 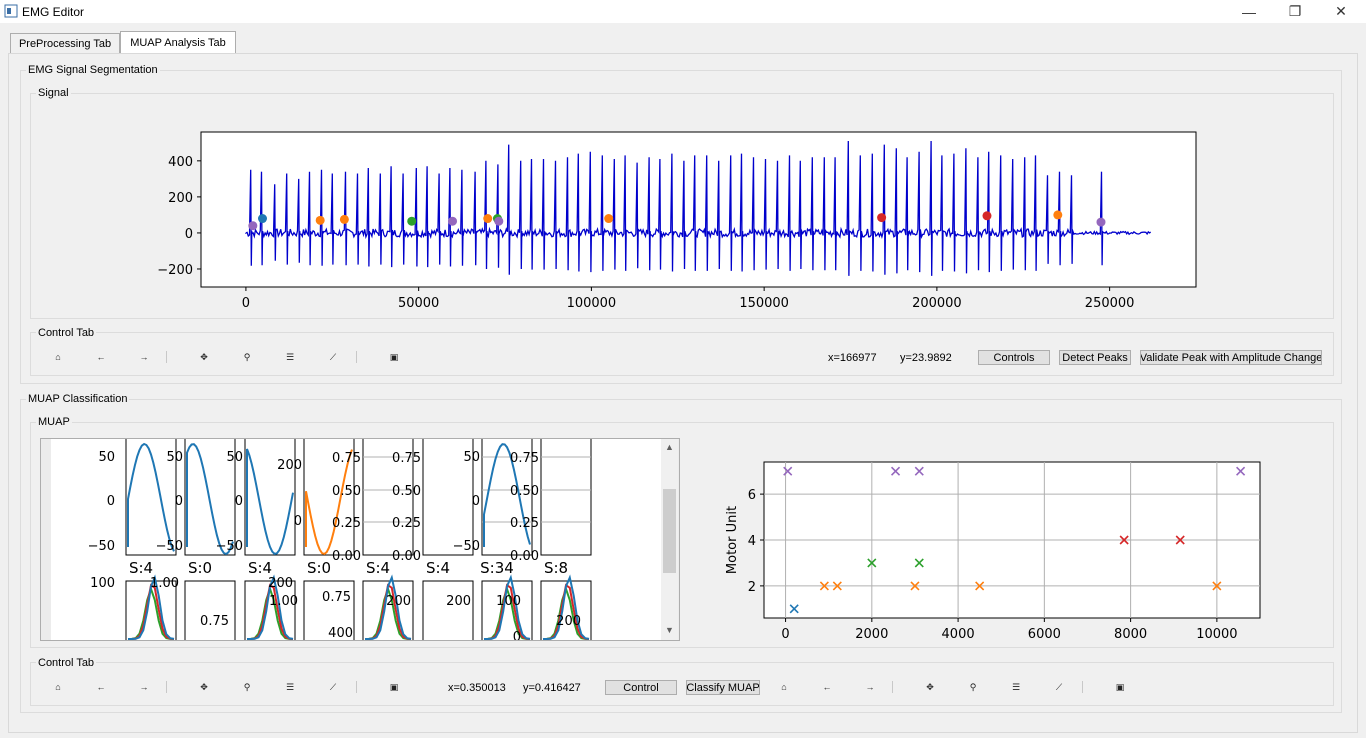 What do you see at coordinates (592, 303) in the screenshot?
I see `x-tick-label: 100000` at bounding box center [592, 303].